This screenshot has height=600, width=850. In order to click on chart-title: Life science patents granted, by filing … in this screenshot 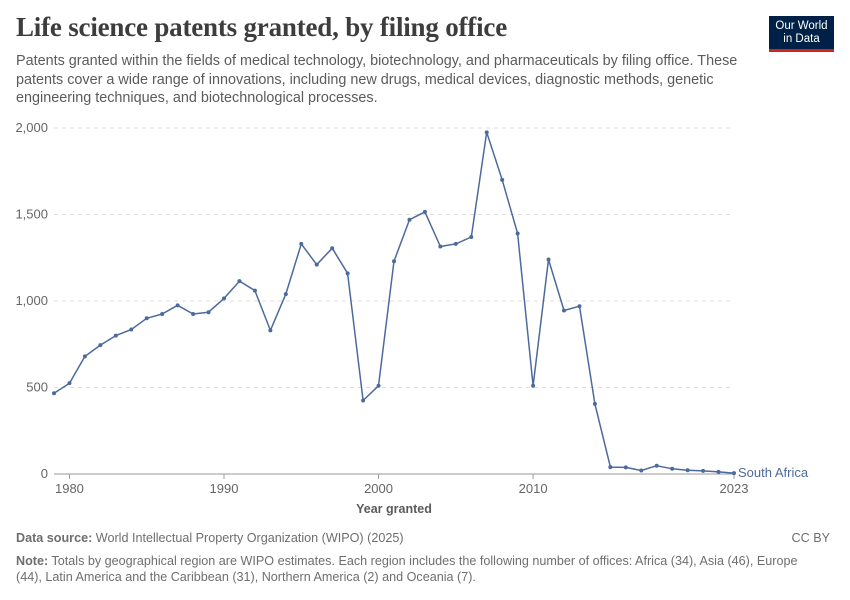, I will do `click(261, 27)`.